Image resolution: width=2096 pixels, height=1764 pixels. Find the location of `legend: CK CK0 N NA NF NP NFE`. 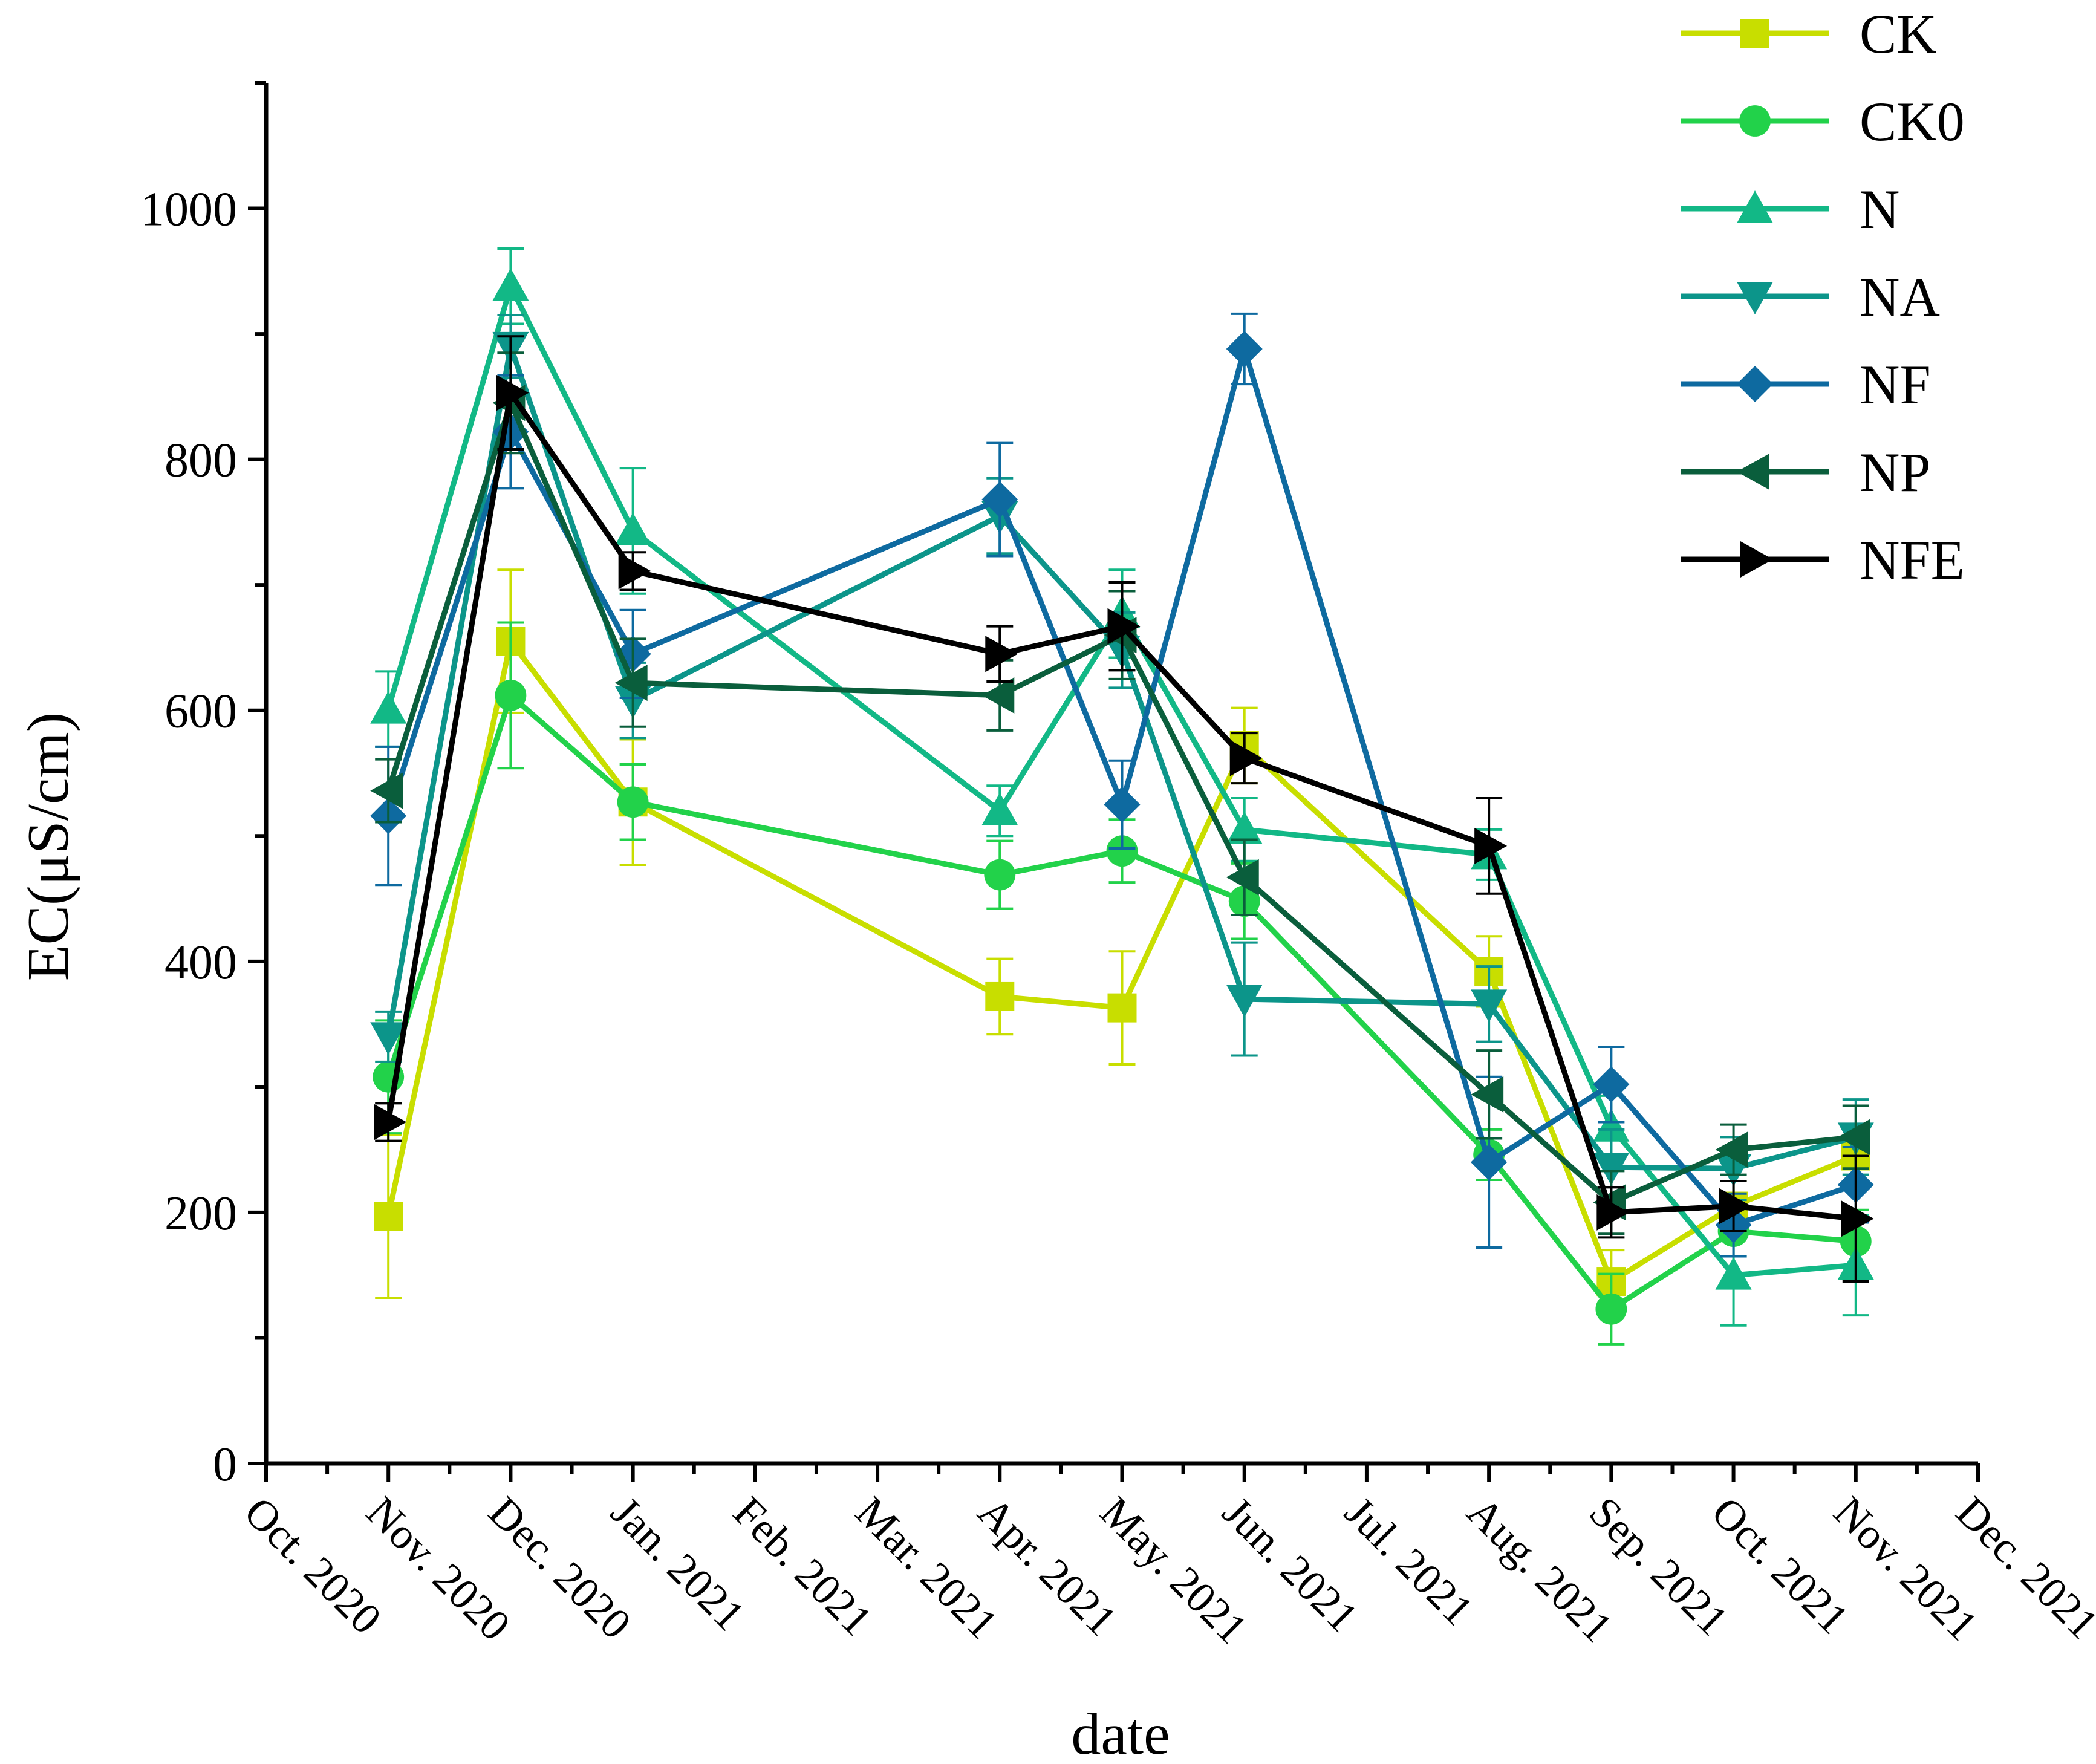

legend: CK CK0 N NA NF NP NFE is located at coordinates (1823, 297).